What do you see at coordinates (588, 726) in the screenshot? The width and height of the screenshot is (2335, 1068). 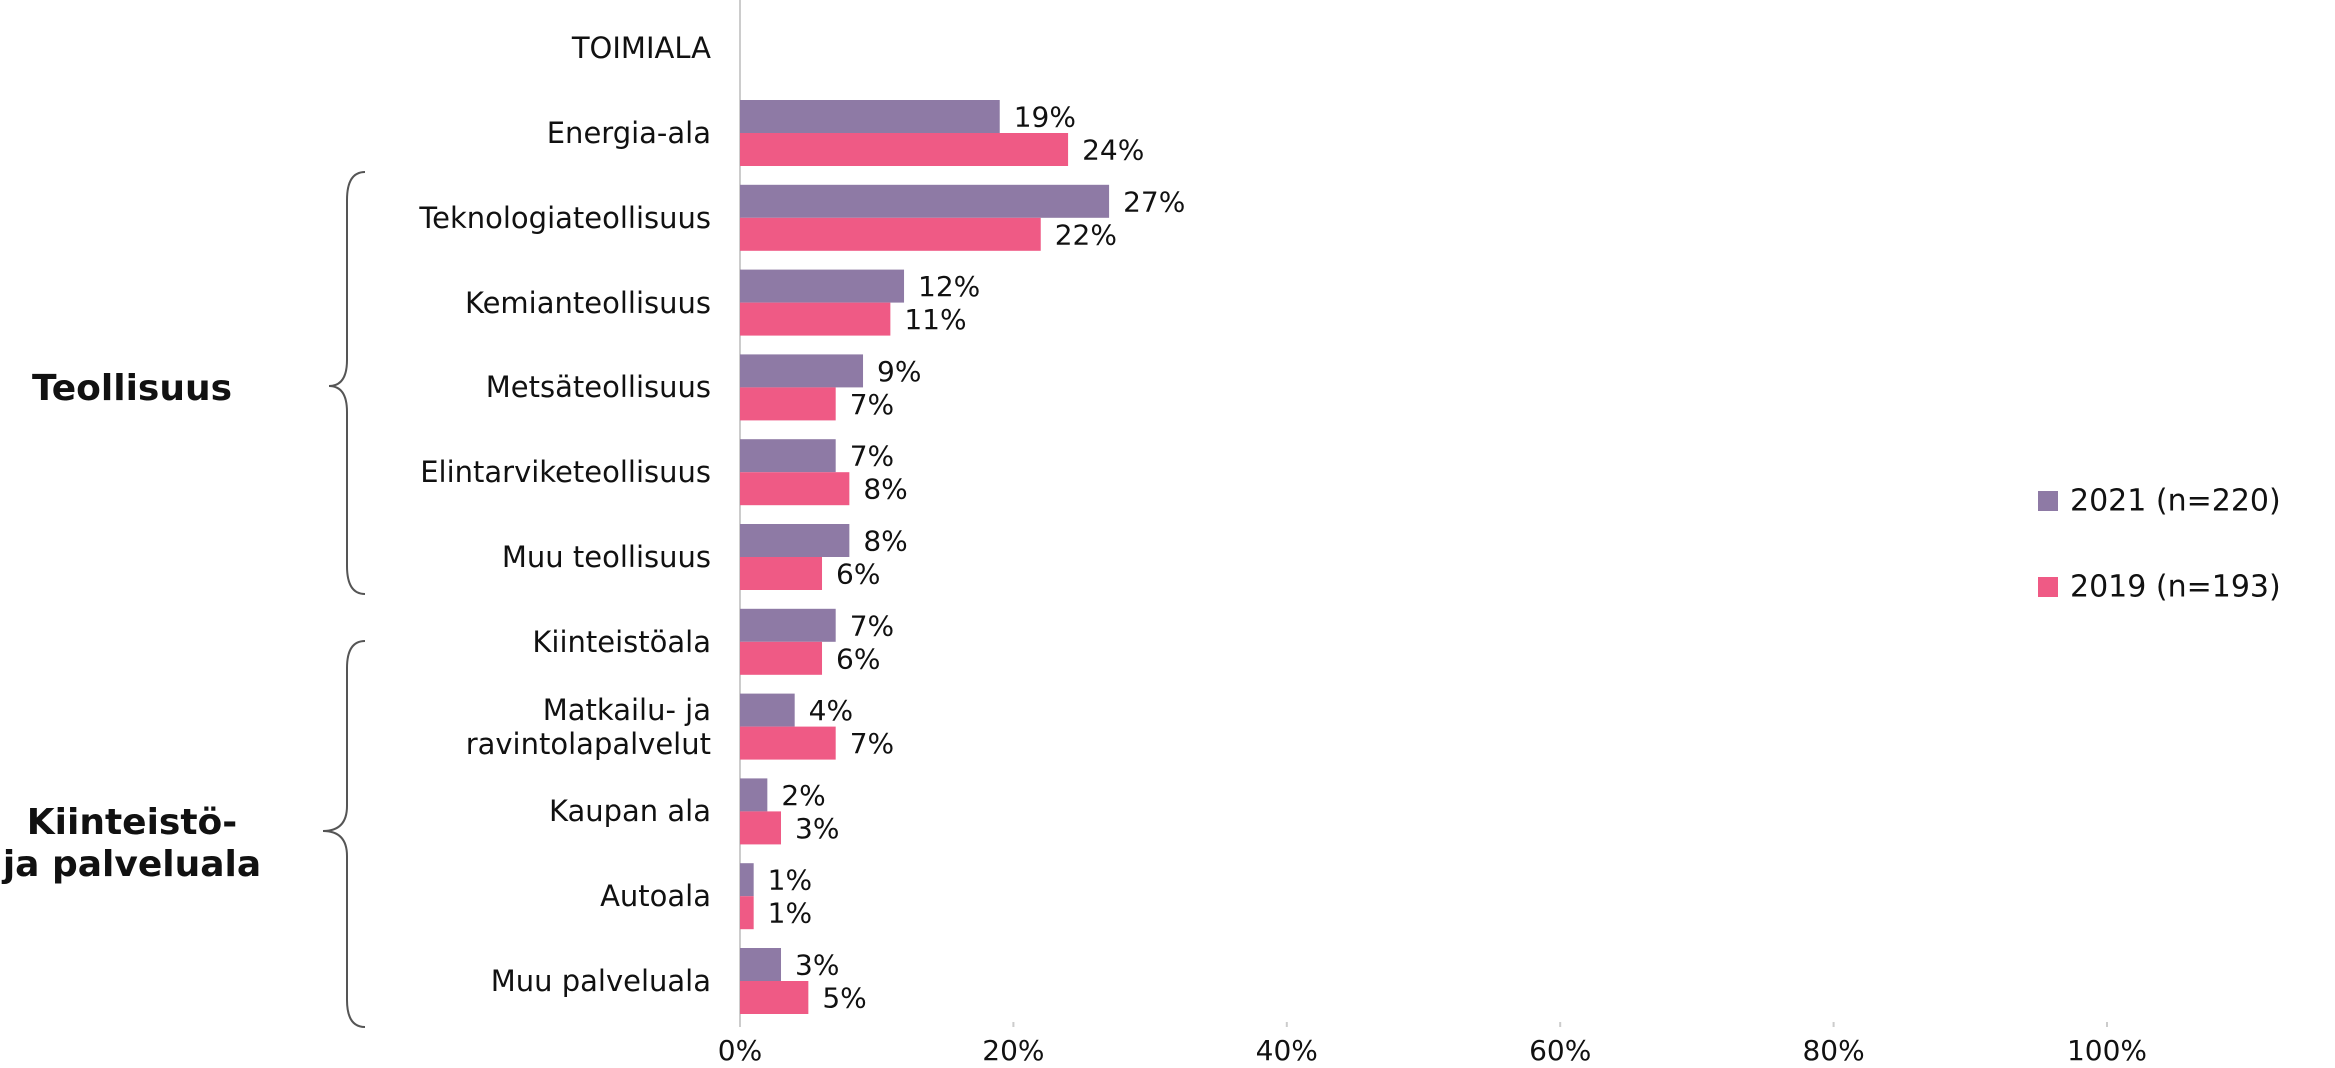 I see `category-label: Matkailu- ja ravintolapalvelut` at bounding box center [588, 726].